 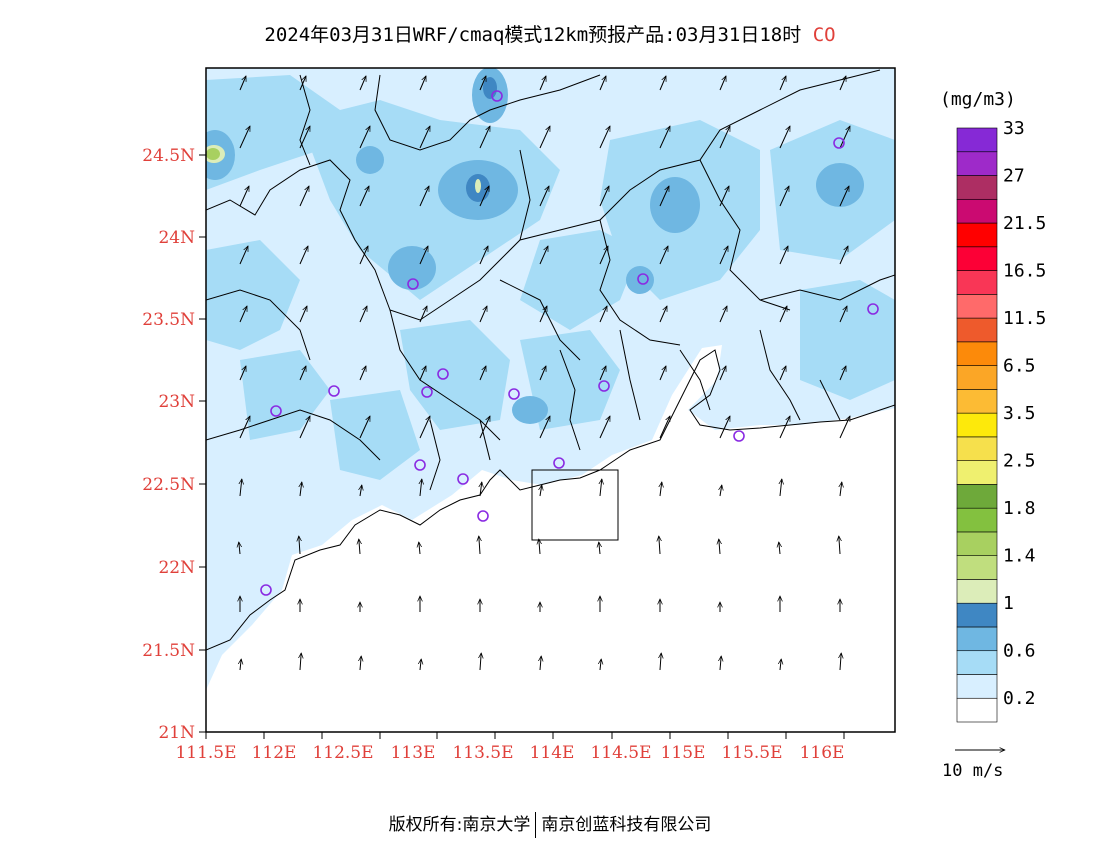 I want to click on lat-label: 22.5N, so click(x=168, y=485).